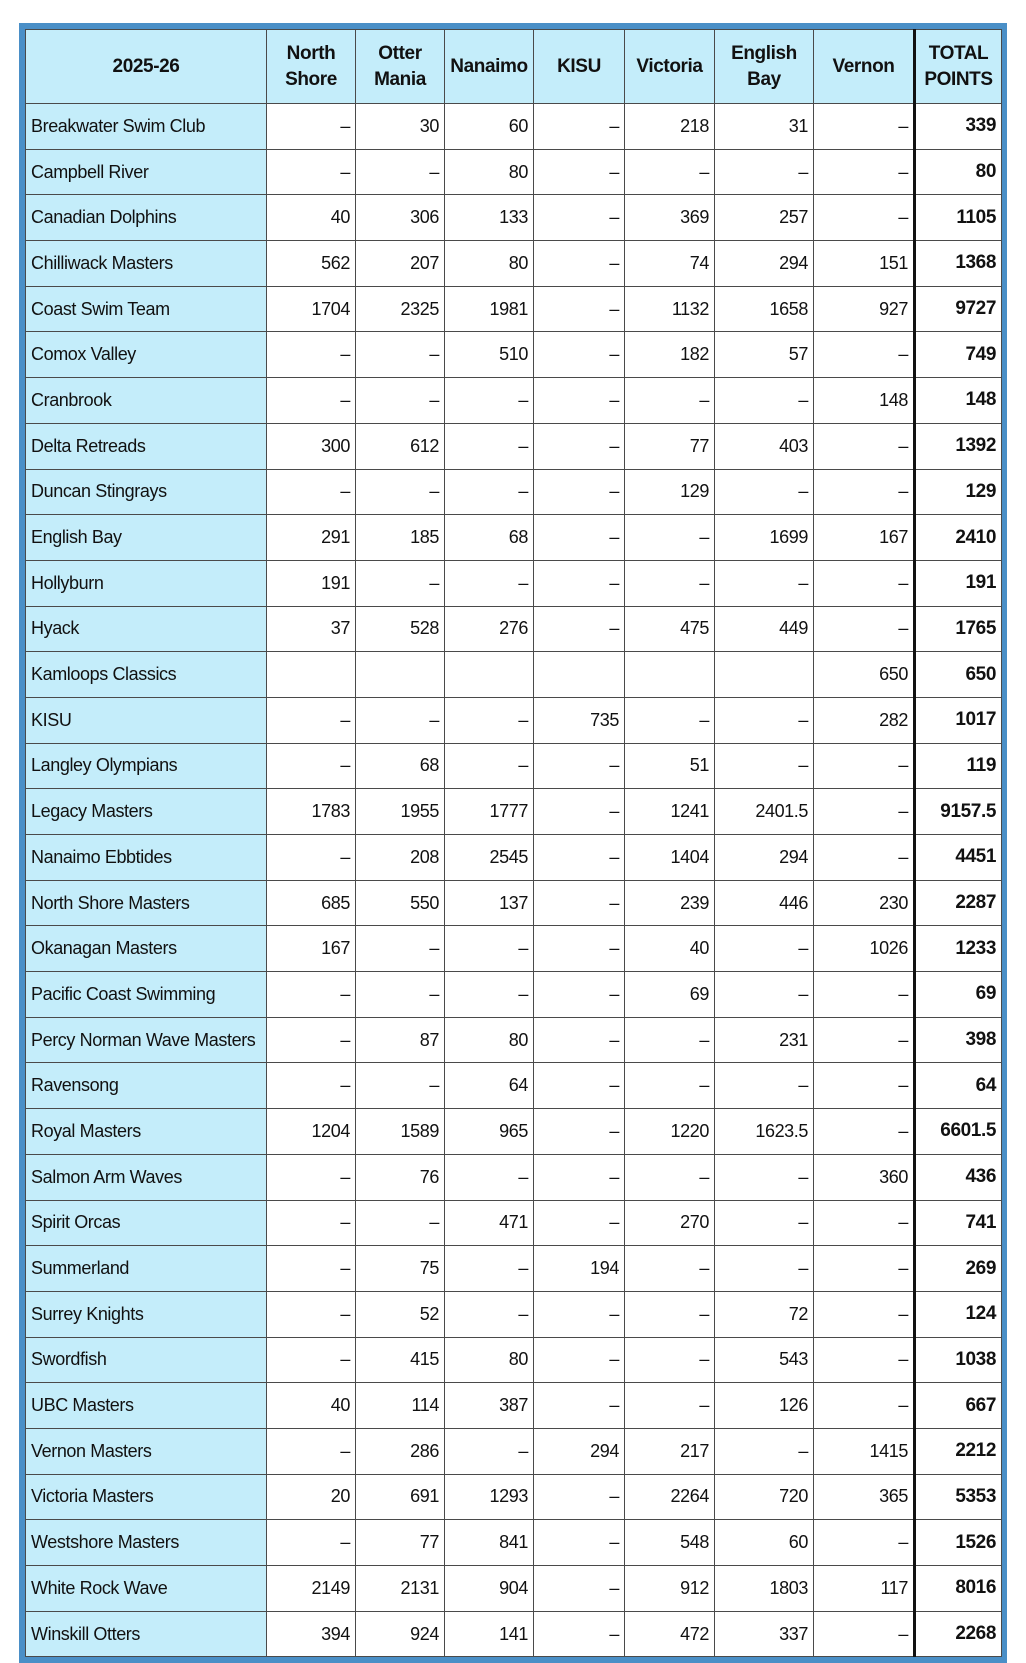 This screenshot has width=1026, height=1663. What do you see at coordinates (957, 811) in the screenshot?
I see `total-points: 9157.5` at bounding box center [957, 811].